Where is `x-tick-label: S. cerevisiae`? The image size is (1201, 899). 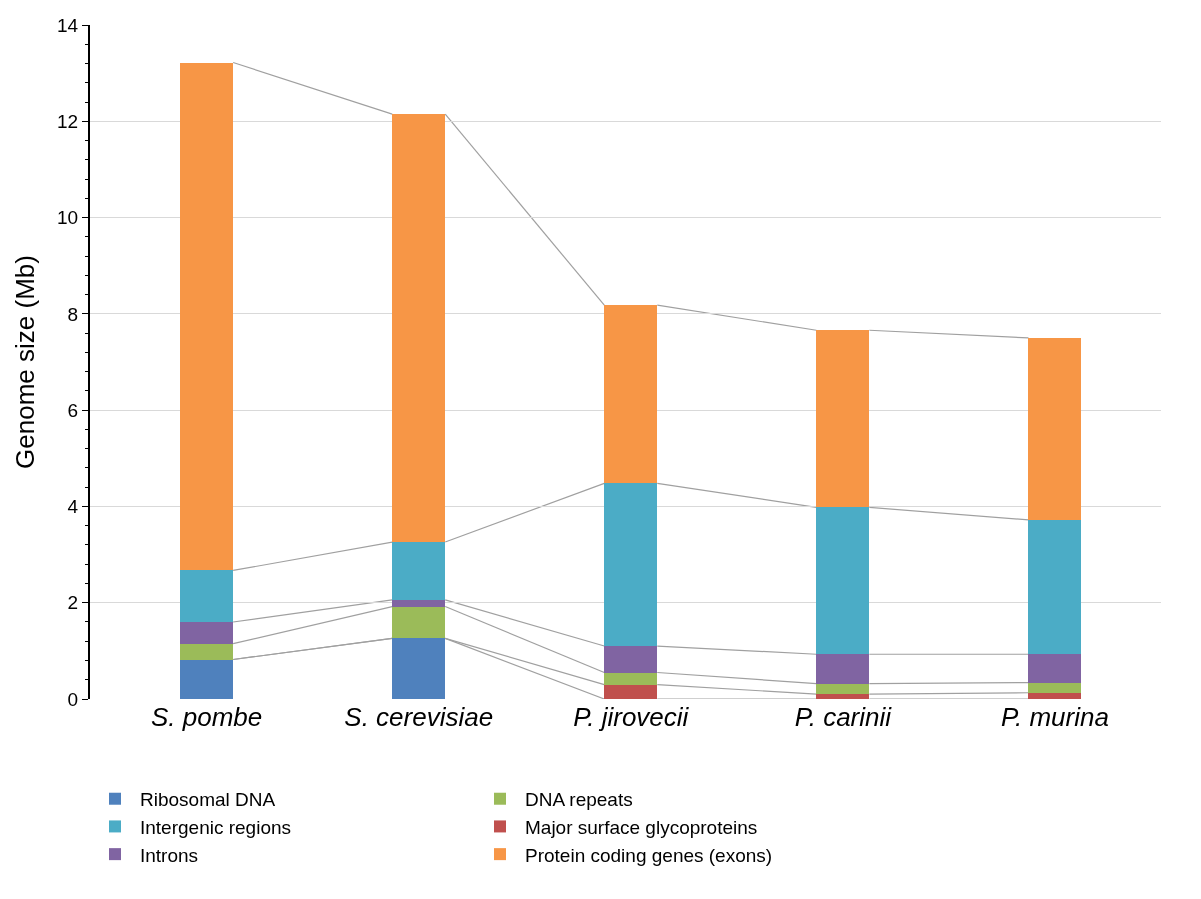 x-tick-label: S. cerevisiae is located at coordinates (419, 717).